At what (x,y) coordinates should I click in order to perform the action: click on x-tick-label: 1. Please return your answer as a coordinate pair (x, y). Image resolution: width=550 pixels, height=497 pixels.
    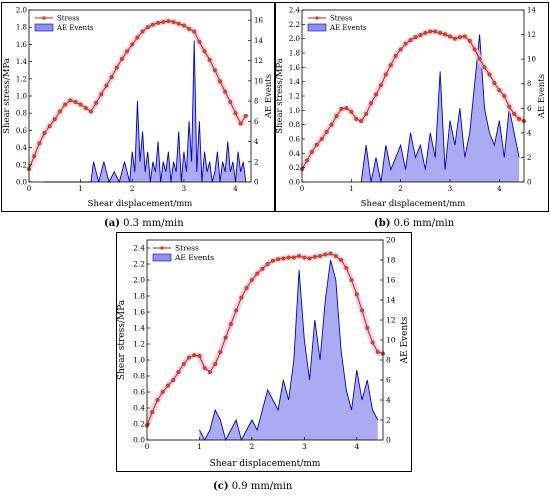
    Looking at the image, I should click on (351, 189).